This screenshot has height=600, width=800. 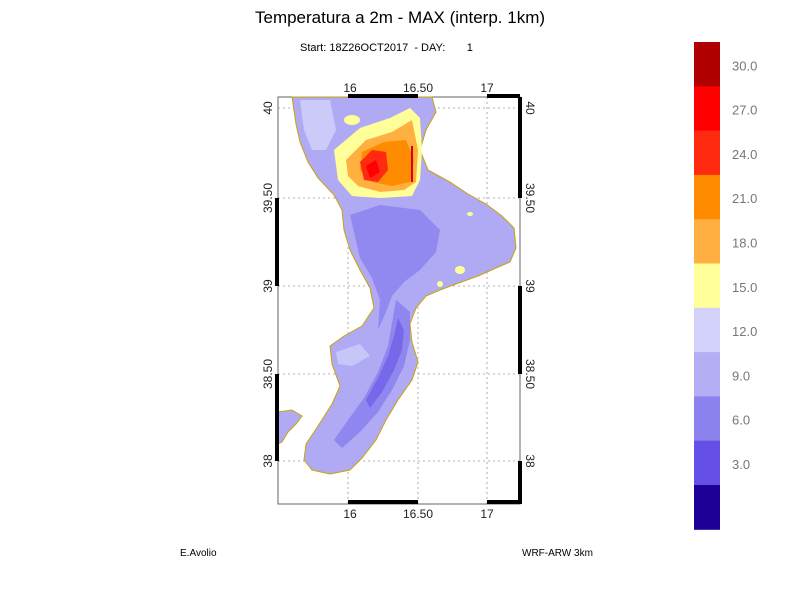 I want to click on run-info: Start: 18Z26OCT2017 - DAY: 1, so click(x=386, y=48).